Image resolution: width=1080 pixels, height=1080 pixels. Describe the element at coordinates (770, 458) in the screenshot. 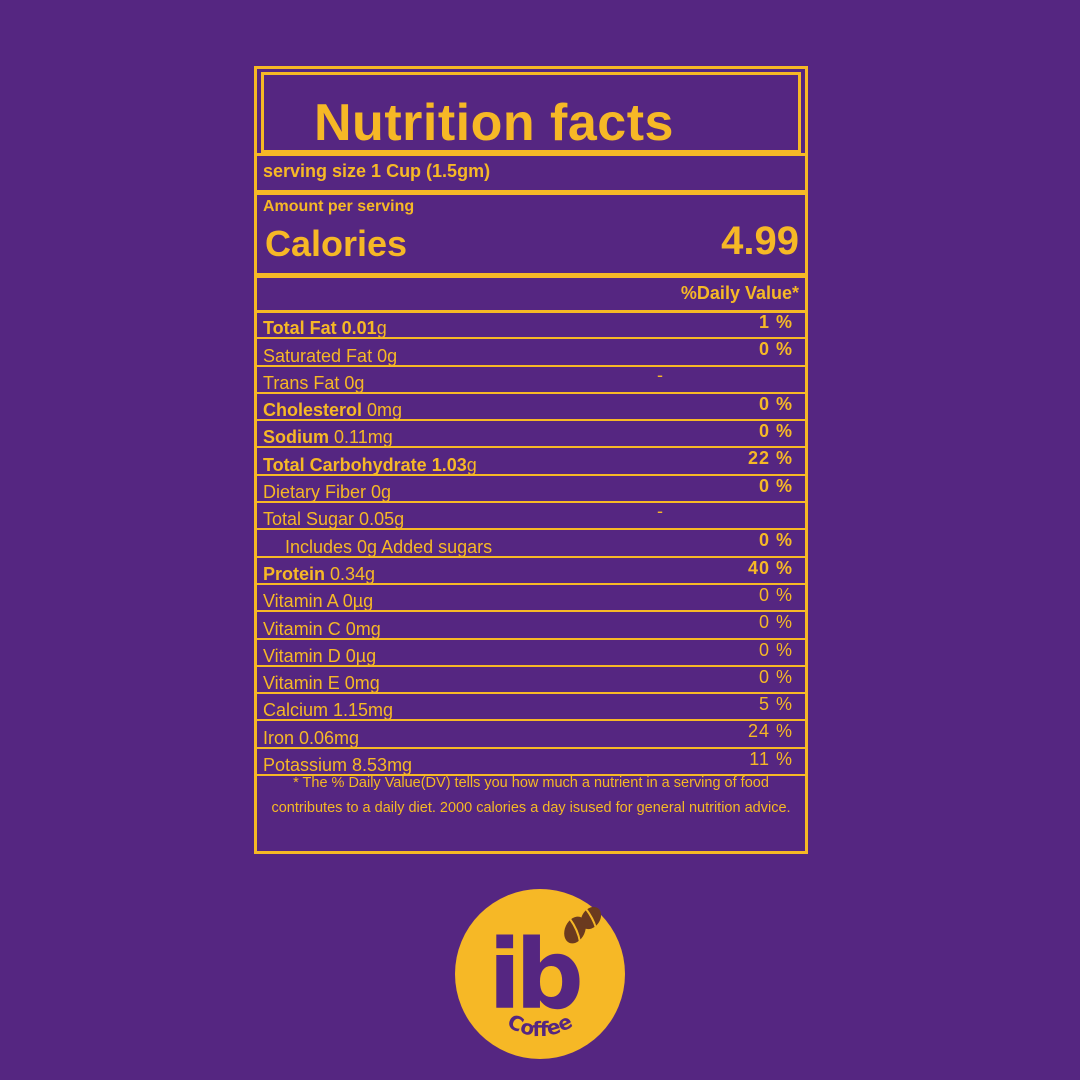

I see `nutrient-daily-value: 22 %` at that location.